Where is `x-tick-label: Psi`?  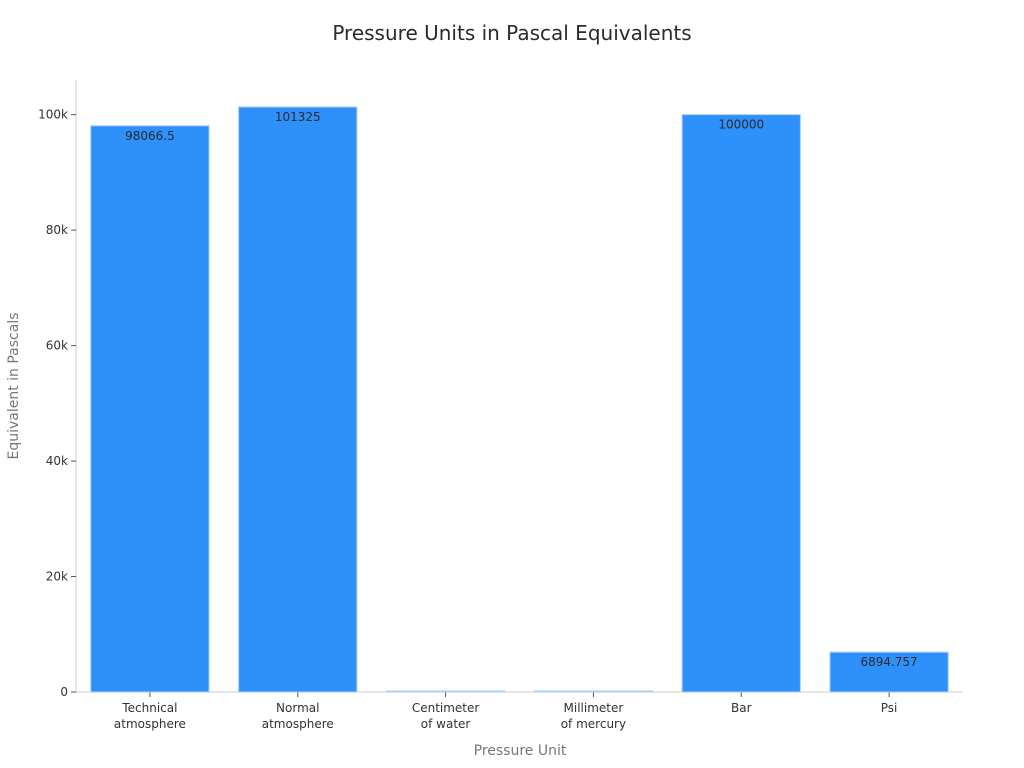 x-tick-label: Psi is located at coordinates (889, 708).